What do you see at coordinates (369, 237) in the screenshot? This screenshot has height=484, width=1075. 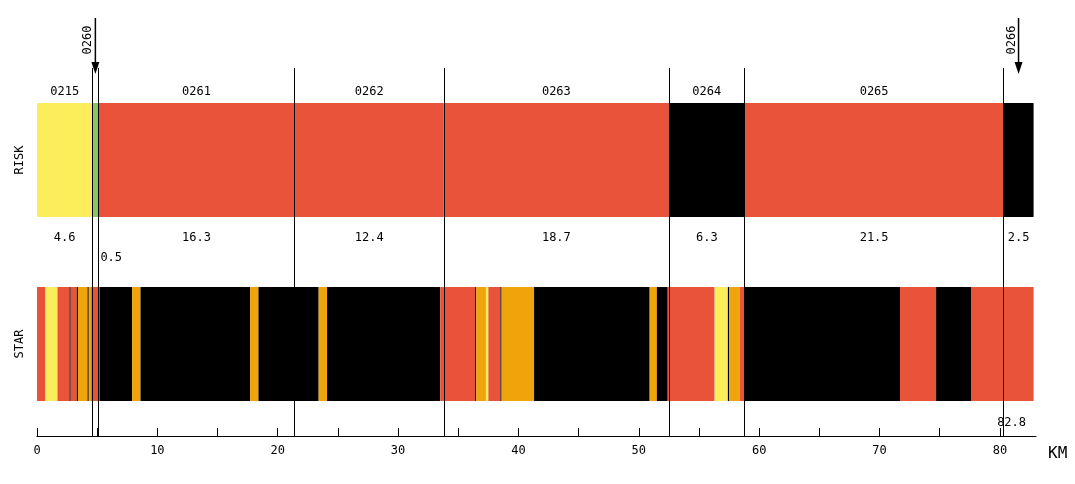 I see `annotation: 12.4` at bounding box center [369, 237].